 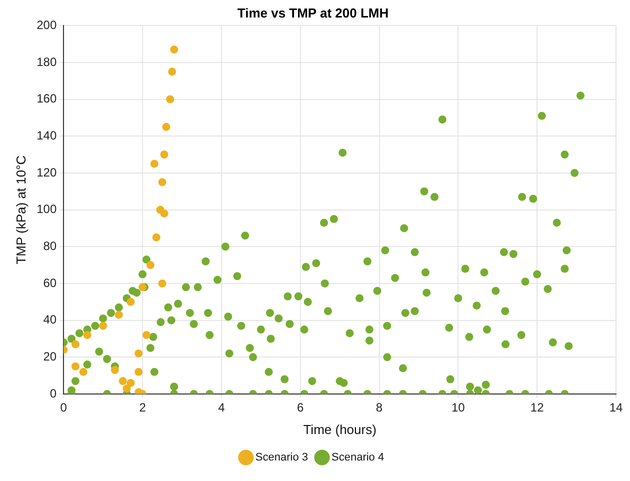 What do you see at coordinates (46, 172) in the screenshot?
I see `y-tick-label: 120` at bounding box center [46, 172].